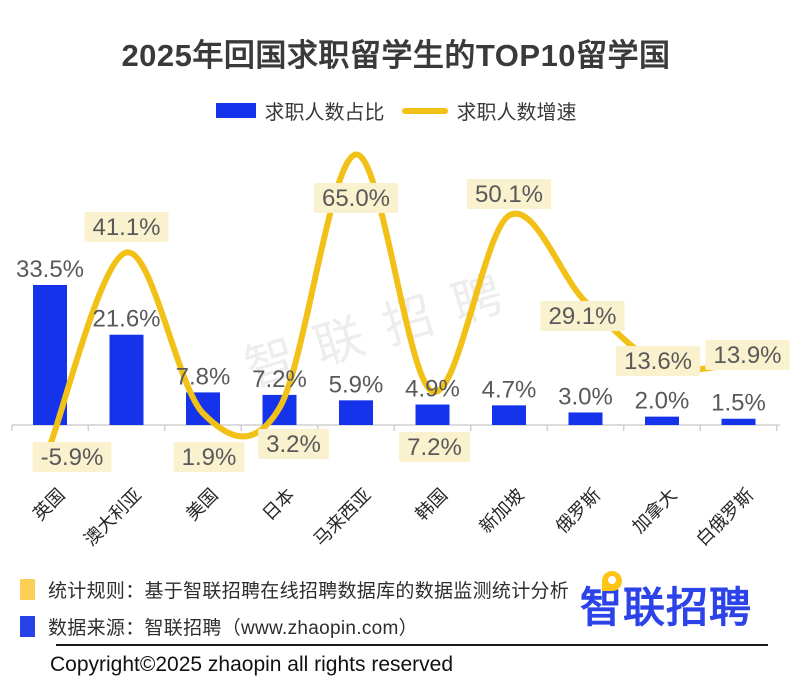 This screenshot has height=681, width=792. Describe the element at coordinates (235, 110) in the screenshot. I see `legend-bar-swatch` at that location.